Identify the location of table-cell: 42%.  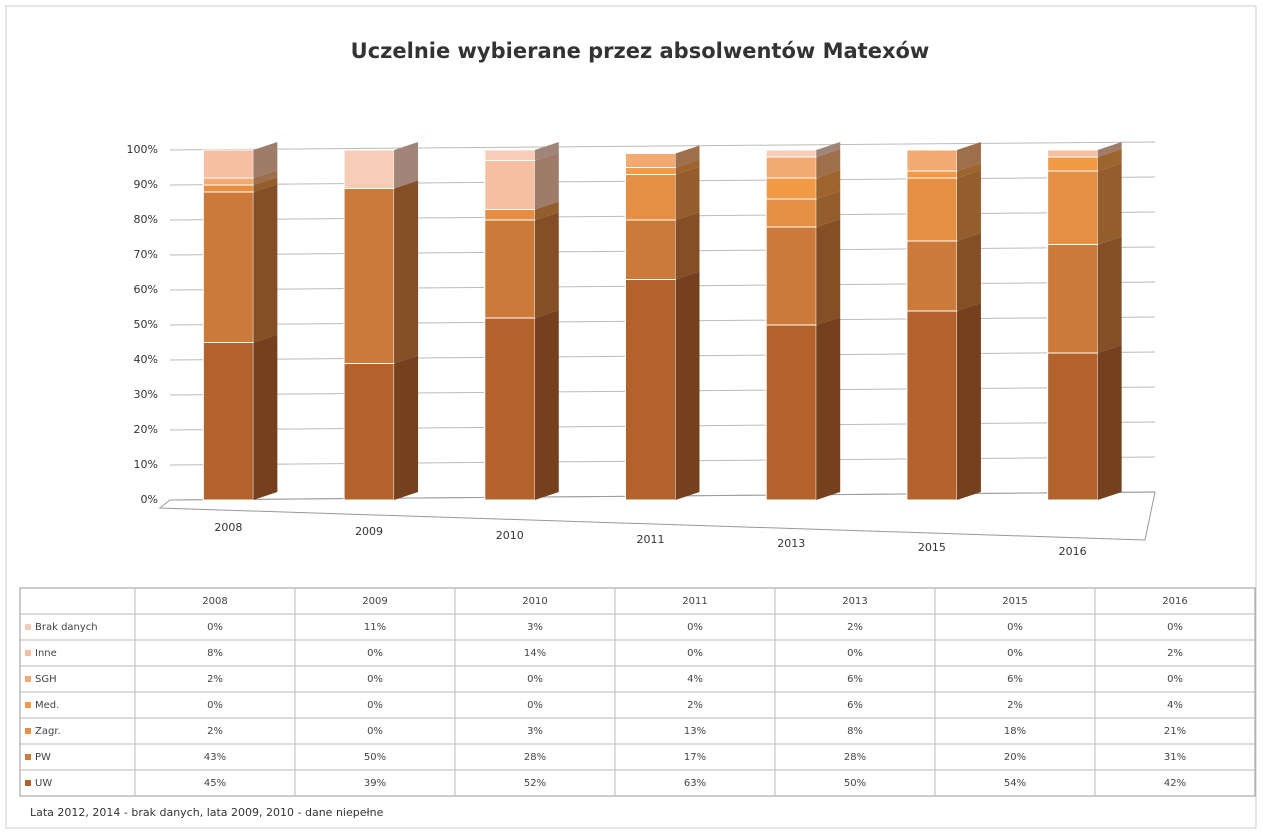
(1175, 783).